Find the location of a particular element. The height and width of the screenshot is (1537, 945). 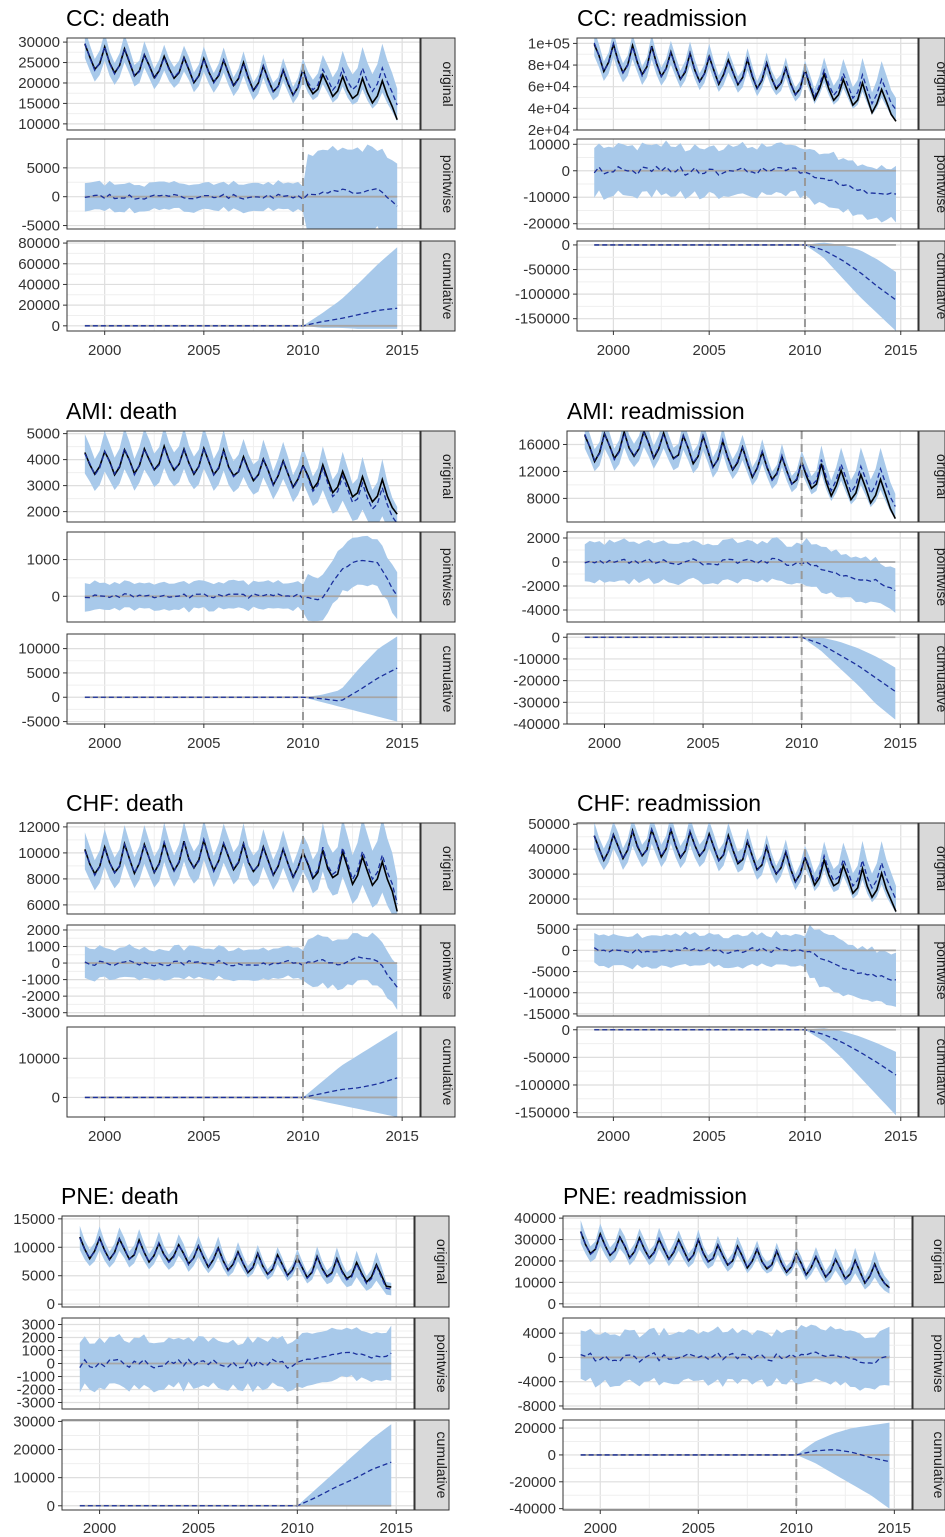

y-tick-label: 3000 is located at coordinates (38, 1325).